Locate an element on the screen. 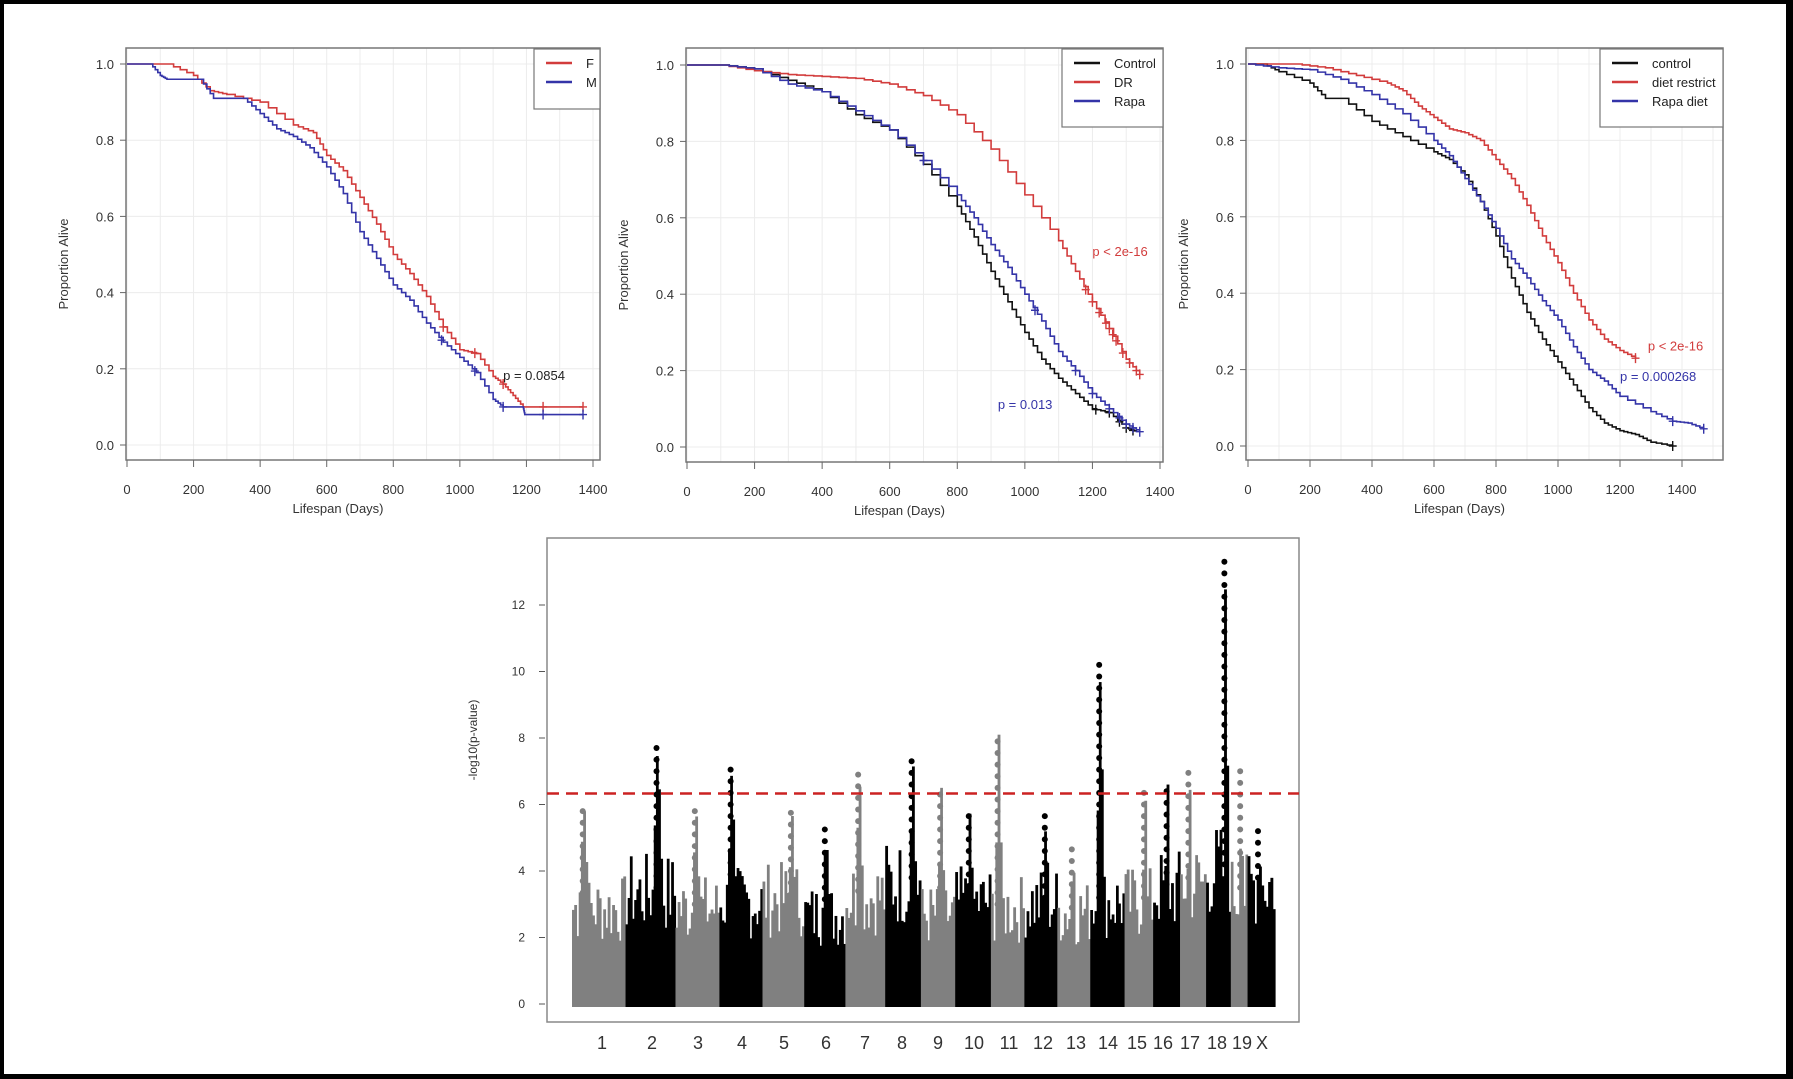 This screenshot has height=1079, width=1793. chromosome-label: 3 is located at coordinates (698, 1043).